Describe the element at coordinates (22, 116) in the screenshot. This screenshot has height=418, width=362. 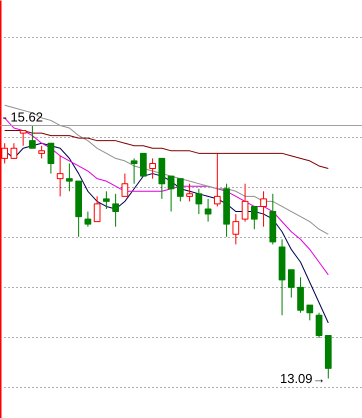
I see `text: - 15.62` at that location.